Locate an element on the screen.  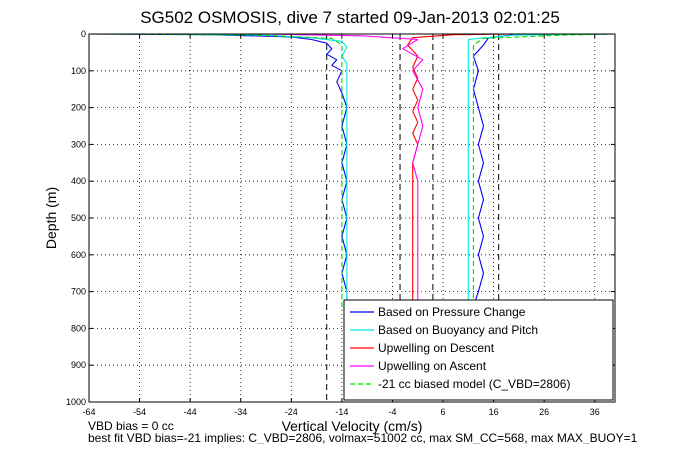
x-tick-label: -4 is located at coordinates (392, 412).